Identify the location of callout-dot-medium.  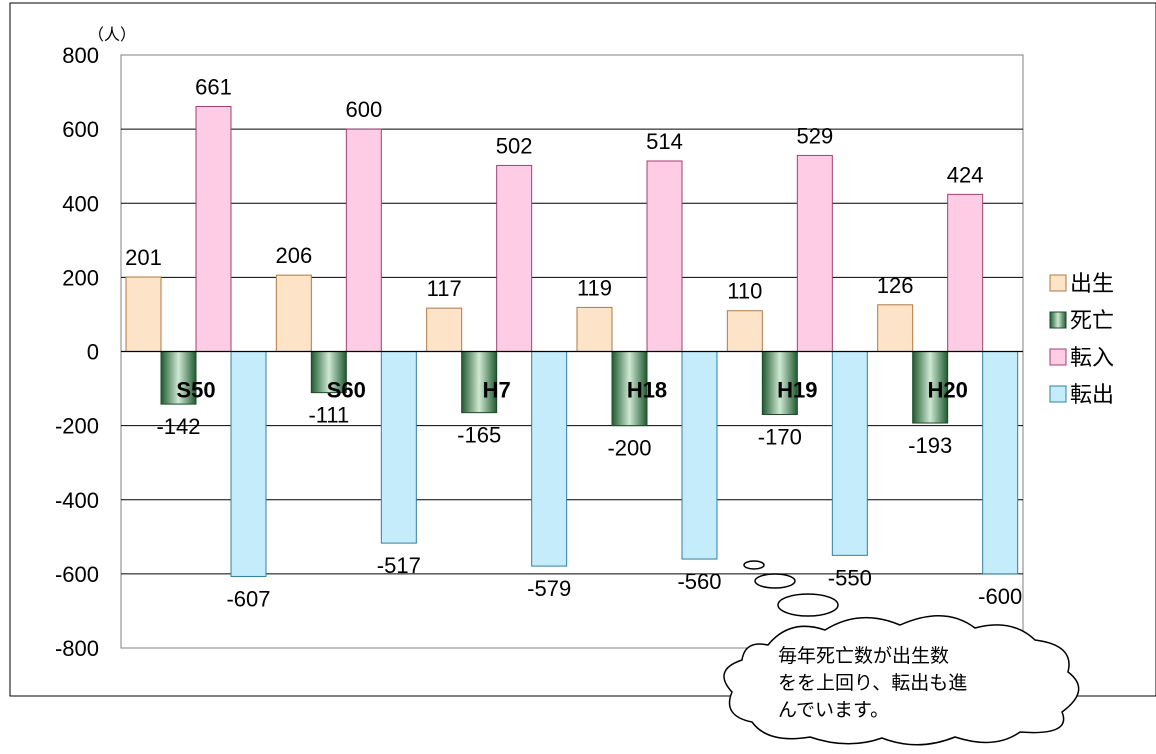
(775, 581).